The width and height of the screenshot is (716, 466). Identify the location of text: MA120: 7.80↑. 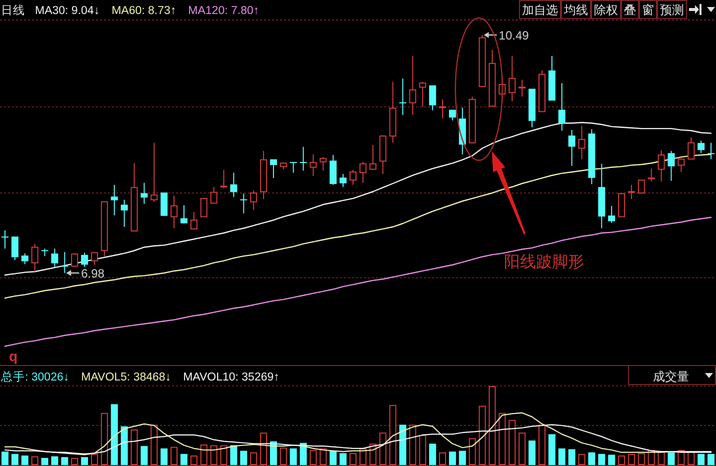
(224, 11).